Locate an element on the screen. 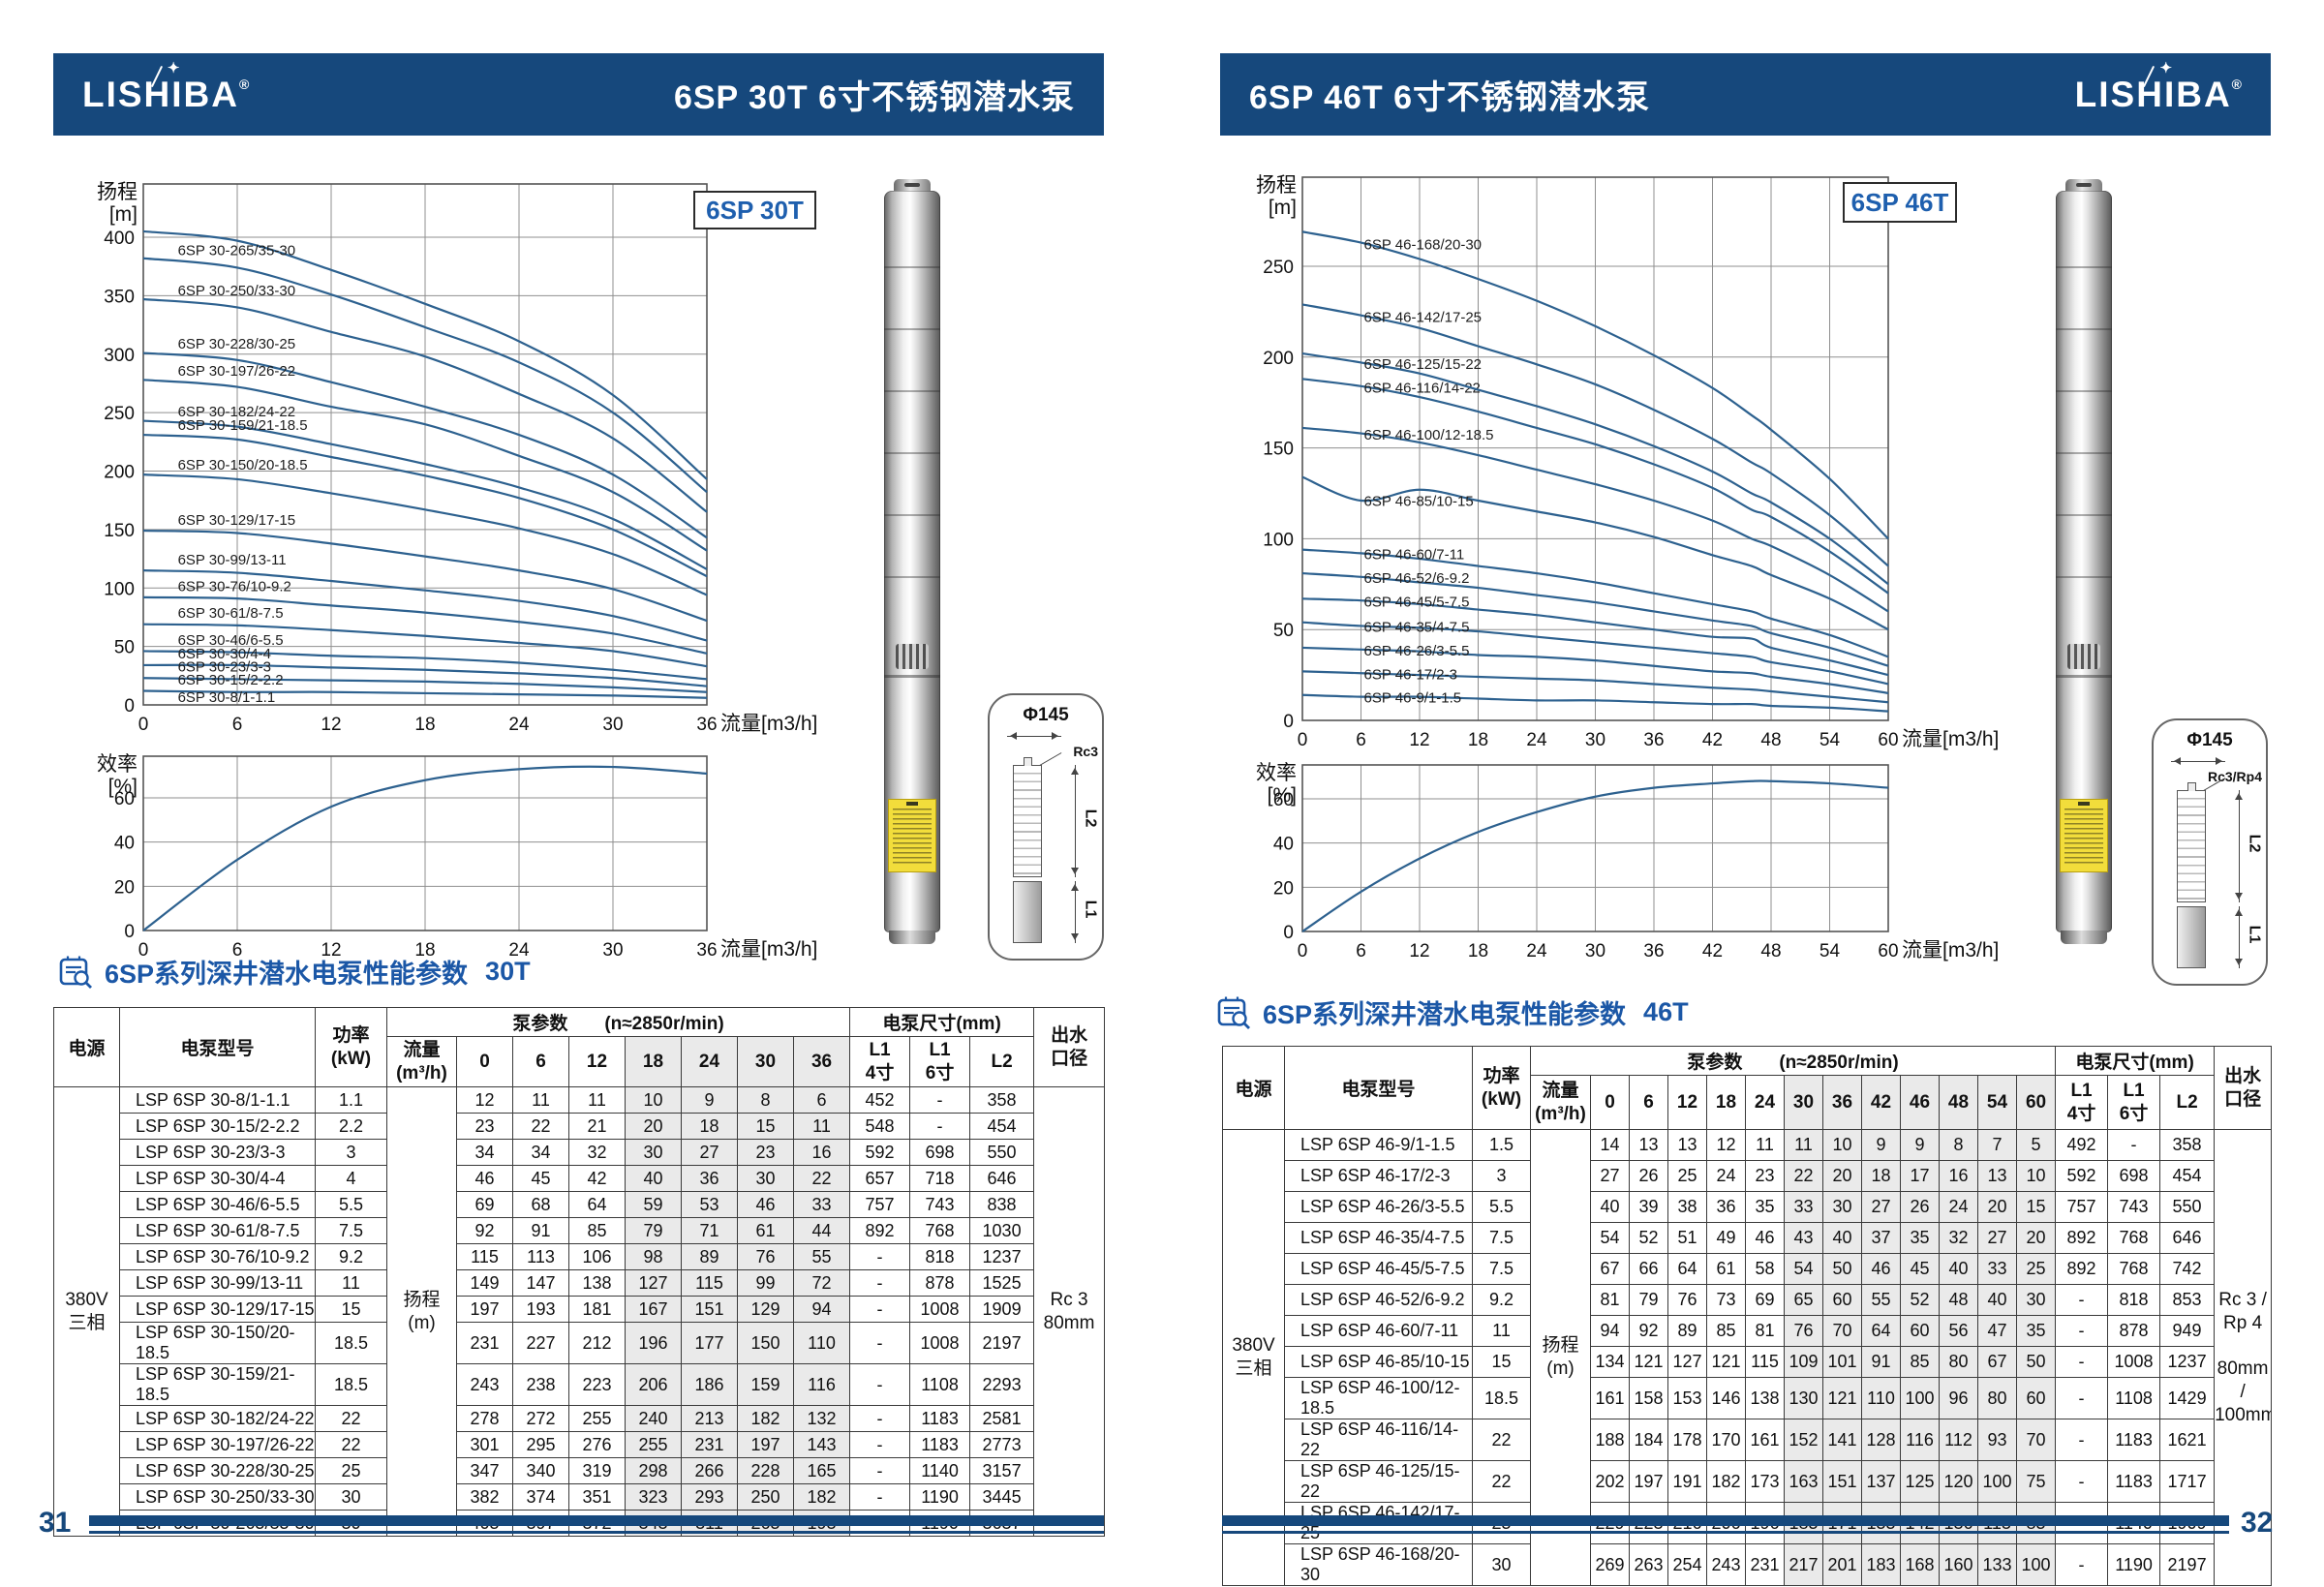  efficiency-chart-46t: 0 6 12 18 24 30 36 42 48 54 60 0 20 40 60 效率 [%] 流量[m3/h] is located at coordinates (1635, 856).